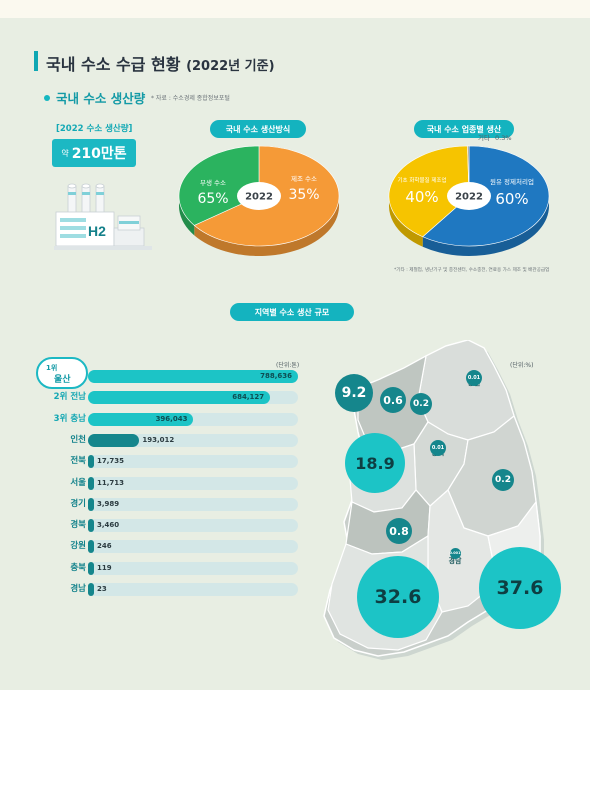 This screenshot has height=800, width=590. What do you see at coordinates (276, 376) in the screenshot?
I see `bar-value-label: 788,636` at bounding box center [276, 376].